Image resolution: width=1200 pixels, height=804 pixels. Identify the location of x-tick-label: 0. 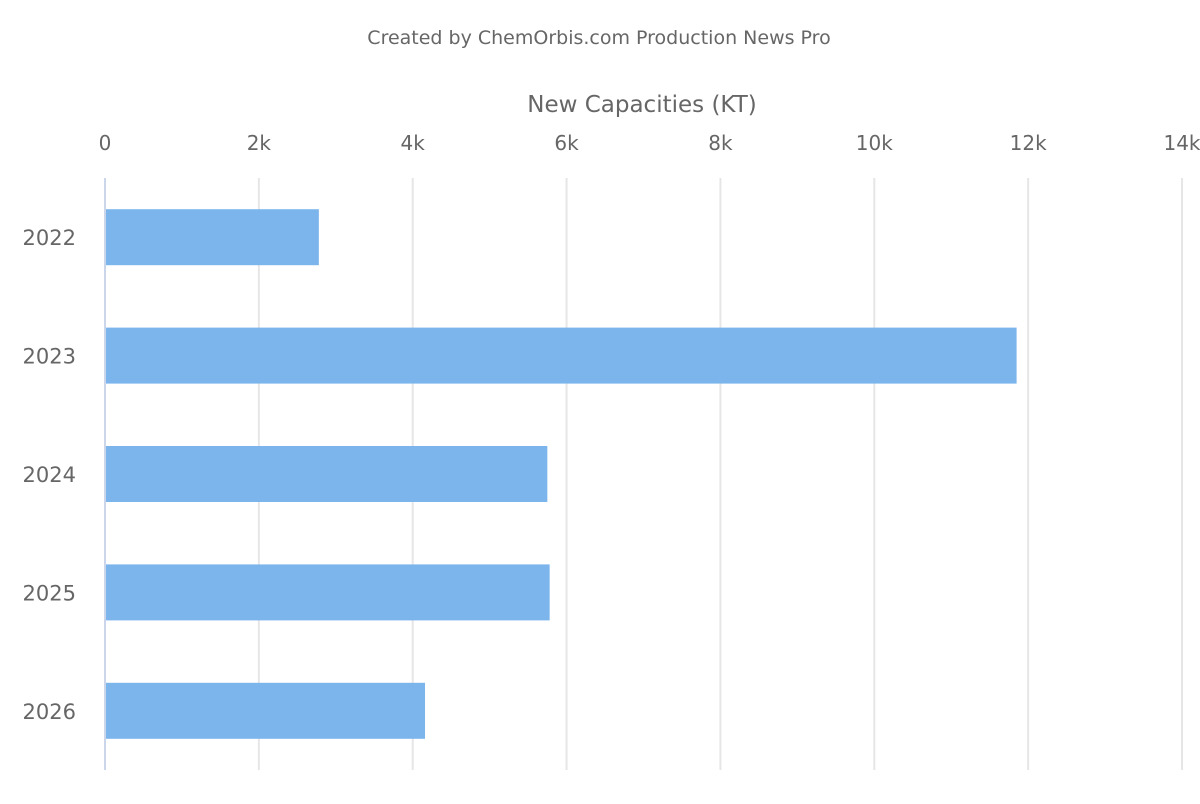
(105, 143).